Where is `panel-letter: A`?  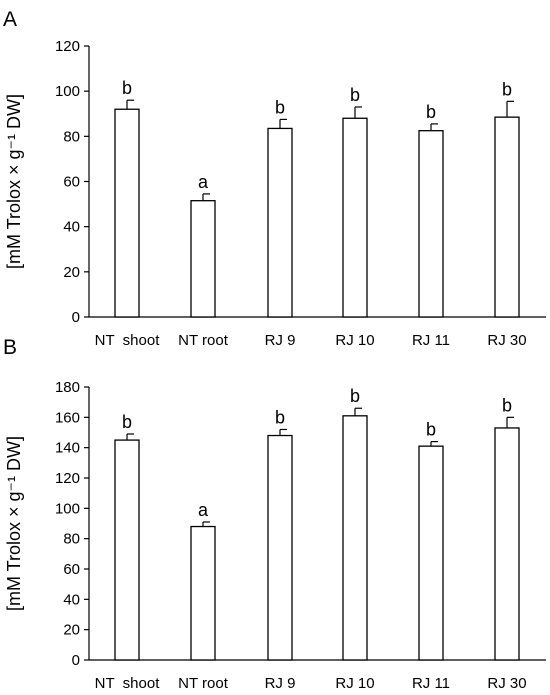 panel-letter: A is located at coordinates (10, 19).